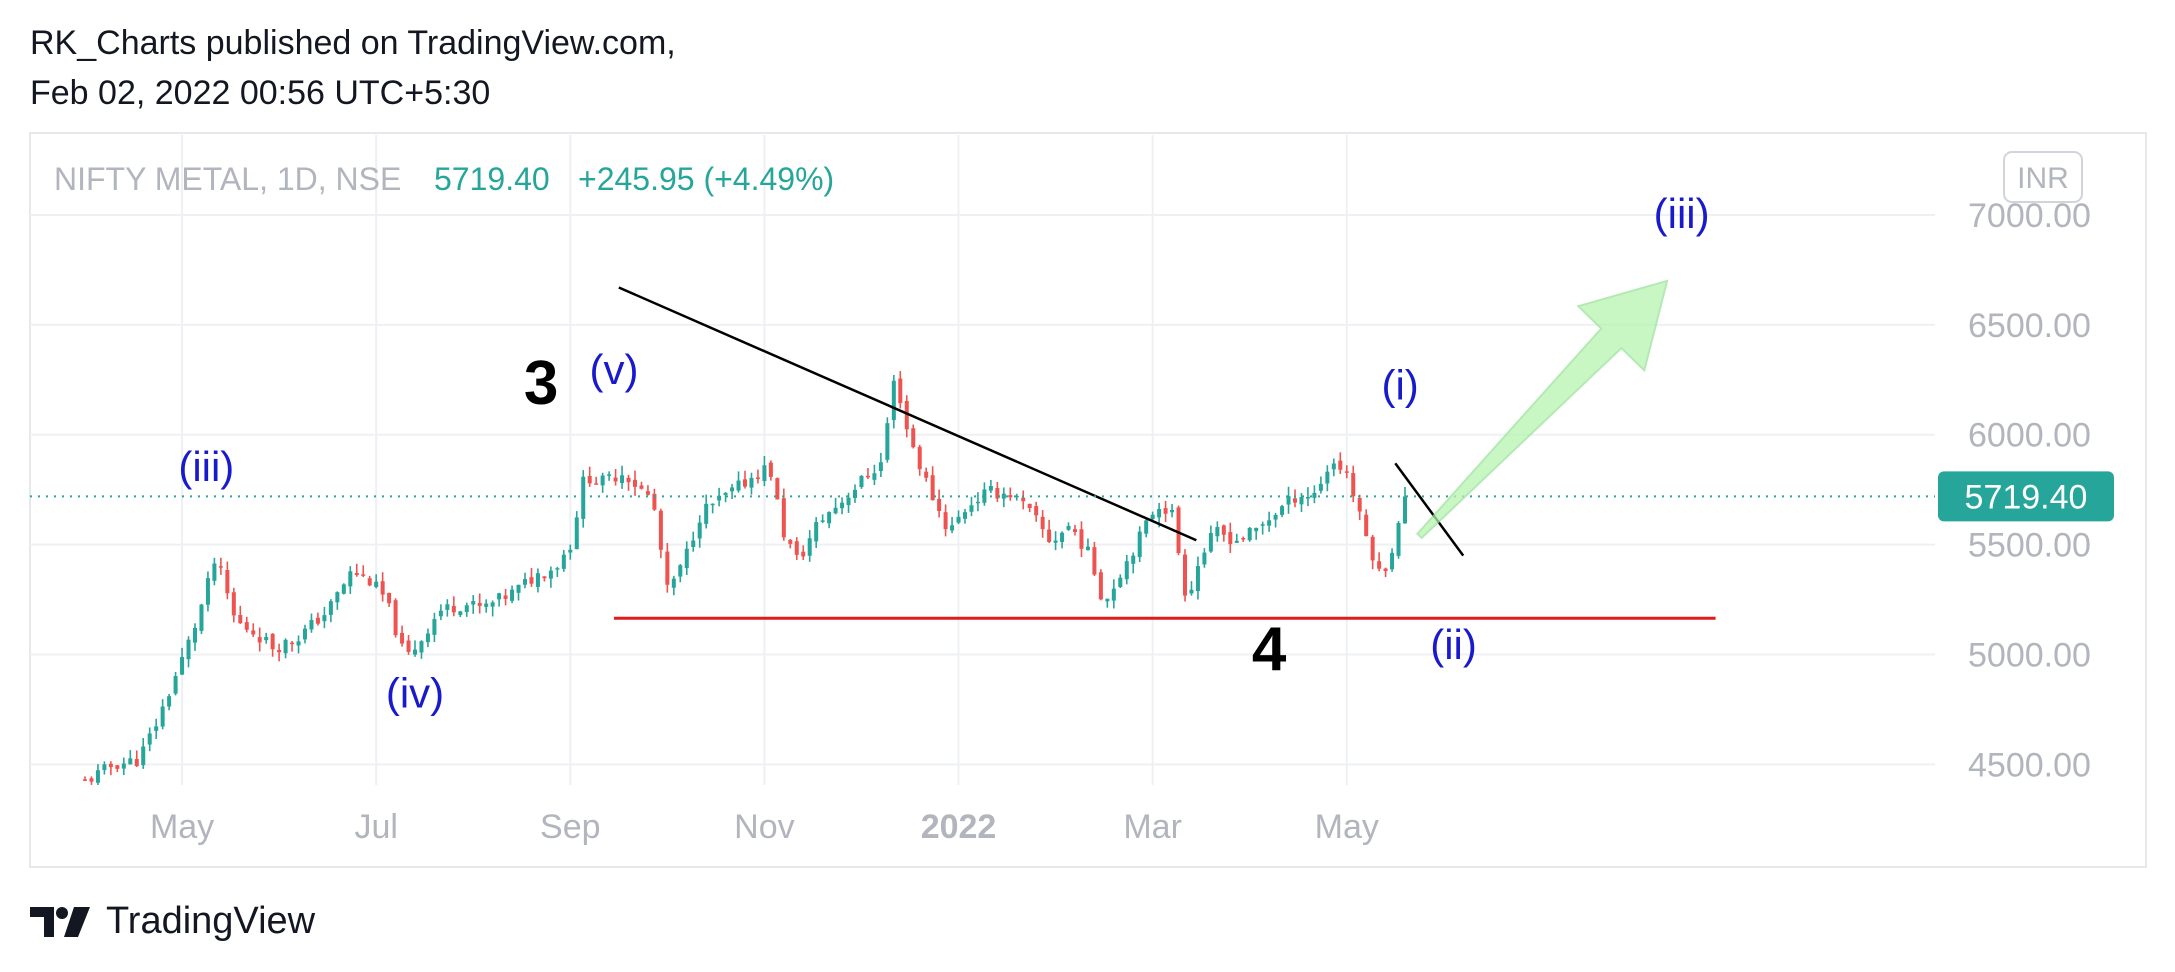  What do you see at coordinates (570, 827) in the screenshot?
I see `x-tick-label: Sep` at bounding box center [570, 827].